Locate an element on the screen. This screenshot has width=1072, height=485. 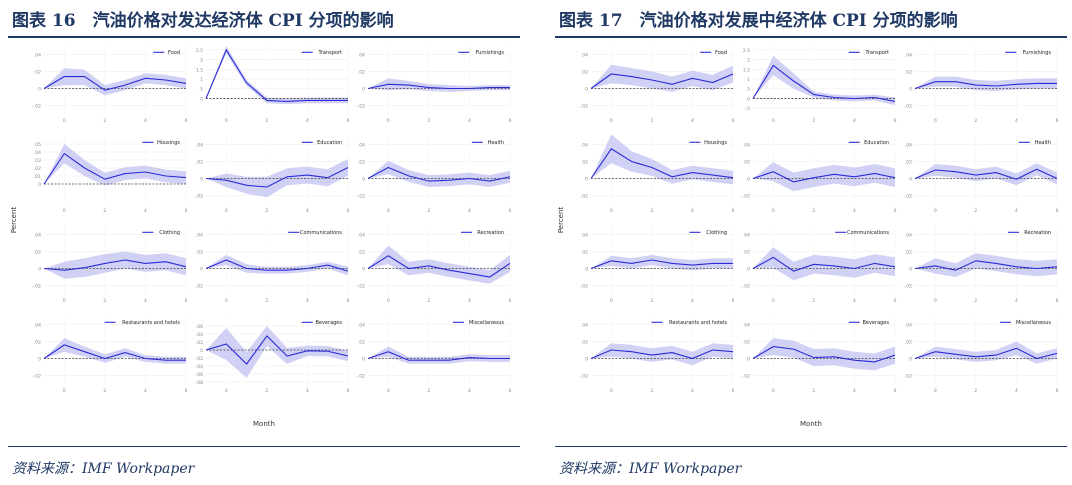
panel-furnishings: .04 .02 0 -.02 0 2 4 6 Furnishings is located at coordinates (434, 85).